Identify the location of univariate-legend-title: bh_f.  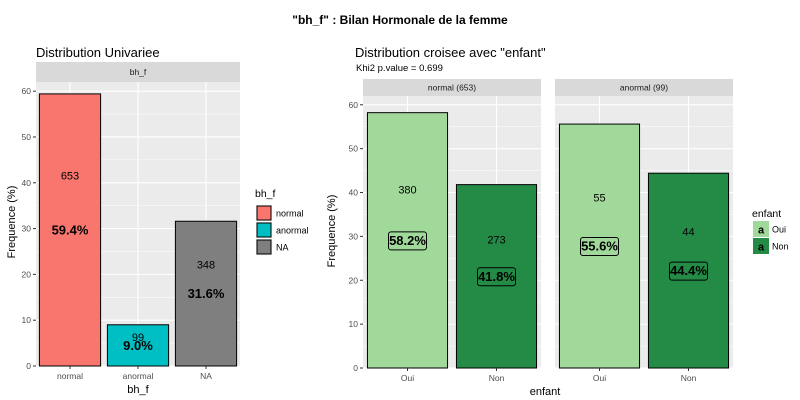
(265, 194).